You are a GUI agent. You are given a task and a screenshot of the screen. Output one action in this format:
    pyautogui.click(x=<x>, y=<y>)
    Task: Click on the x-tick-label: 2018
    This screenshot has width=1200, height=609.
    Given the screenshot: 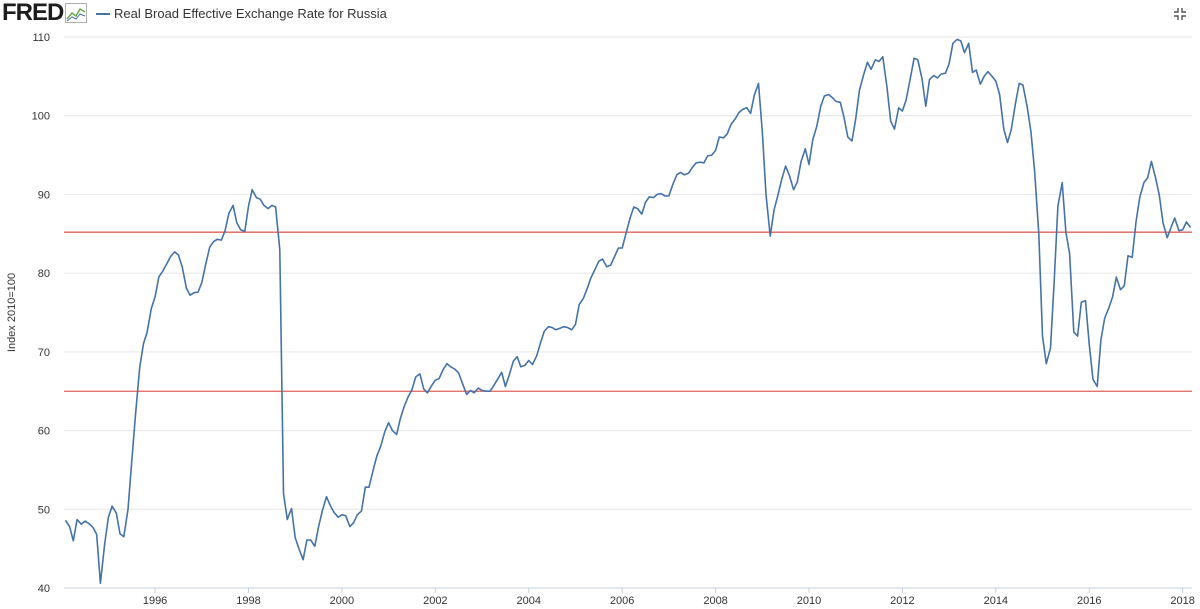 What is the action you would take?
    pyautogui.click(x=1182, y=601)
    